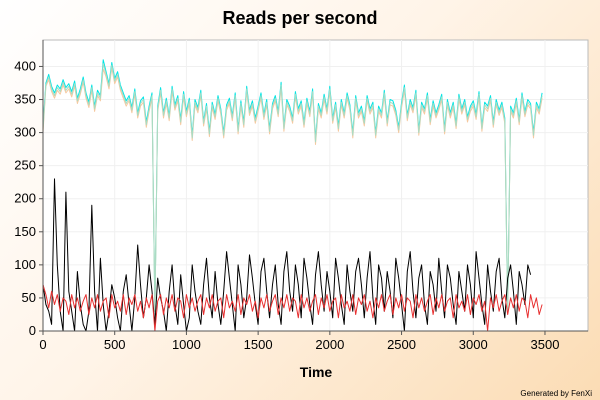 This screenshot has height=400, width=600. Describe the element at coordinates (25, 165) in the screenshot. I see `y-tick-label: 250` at that location.